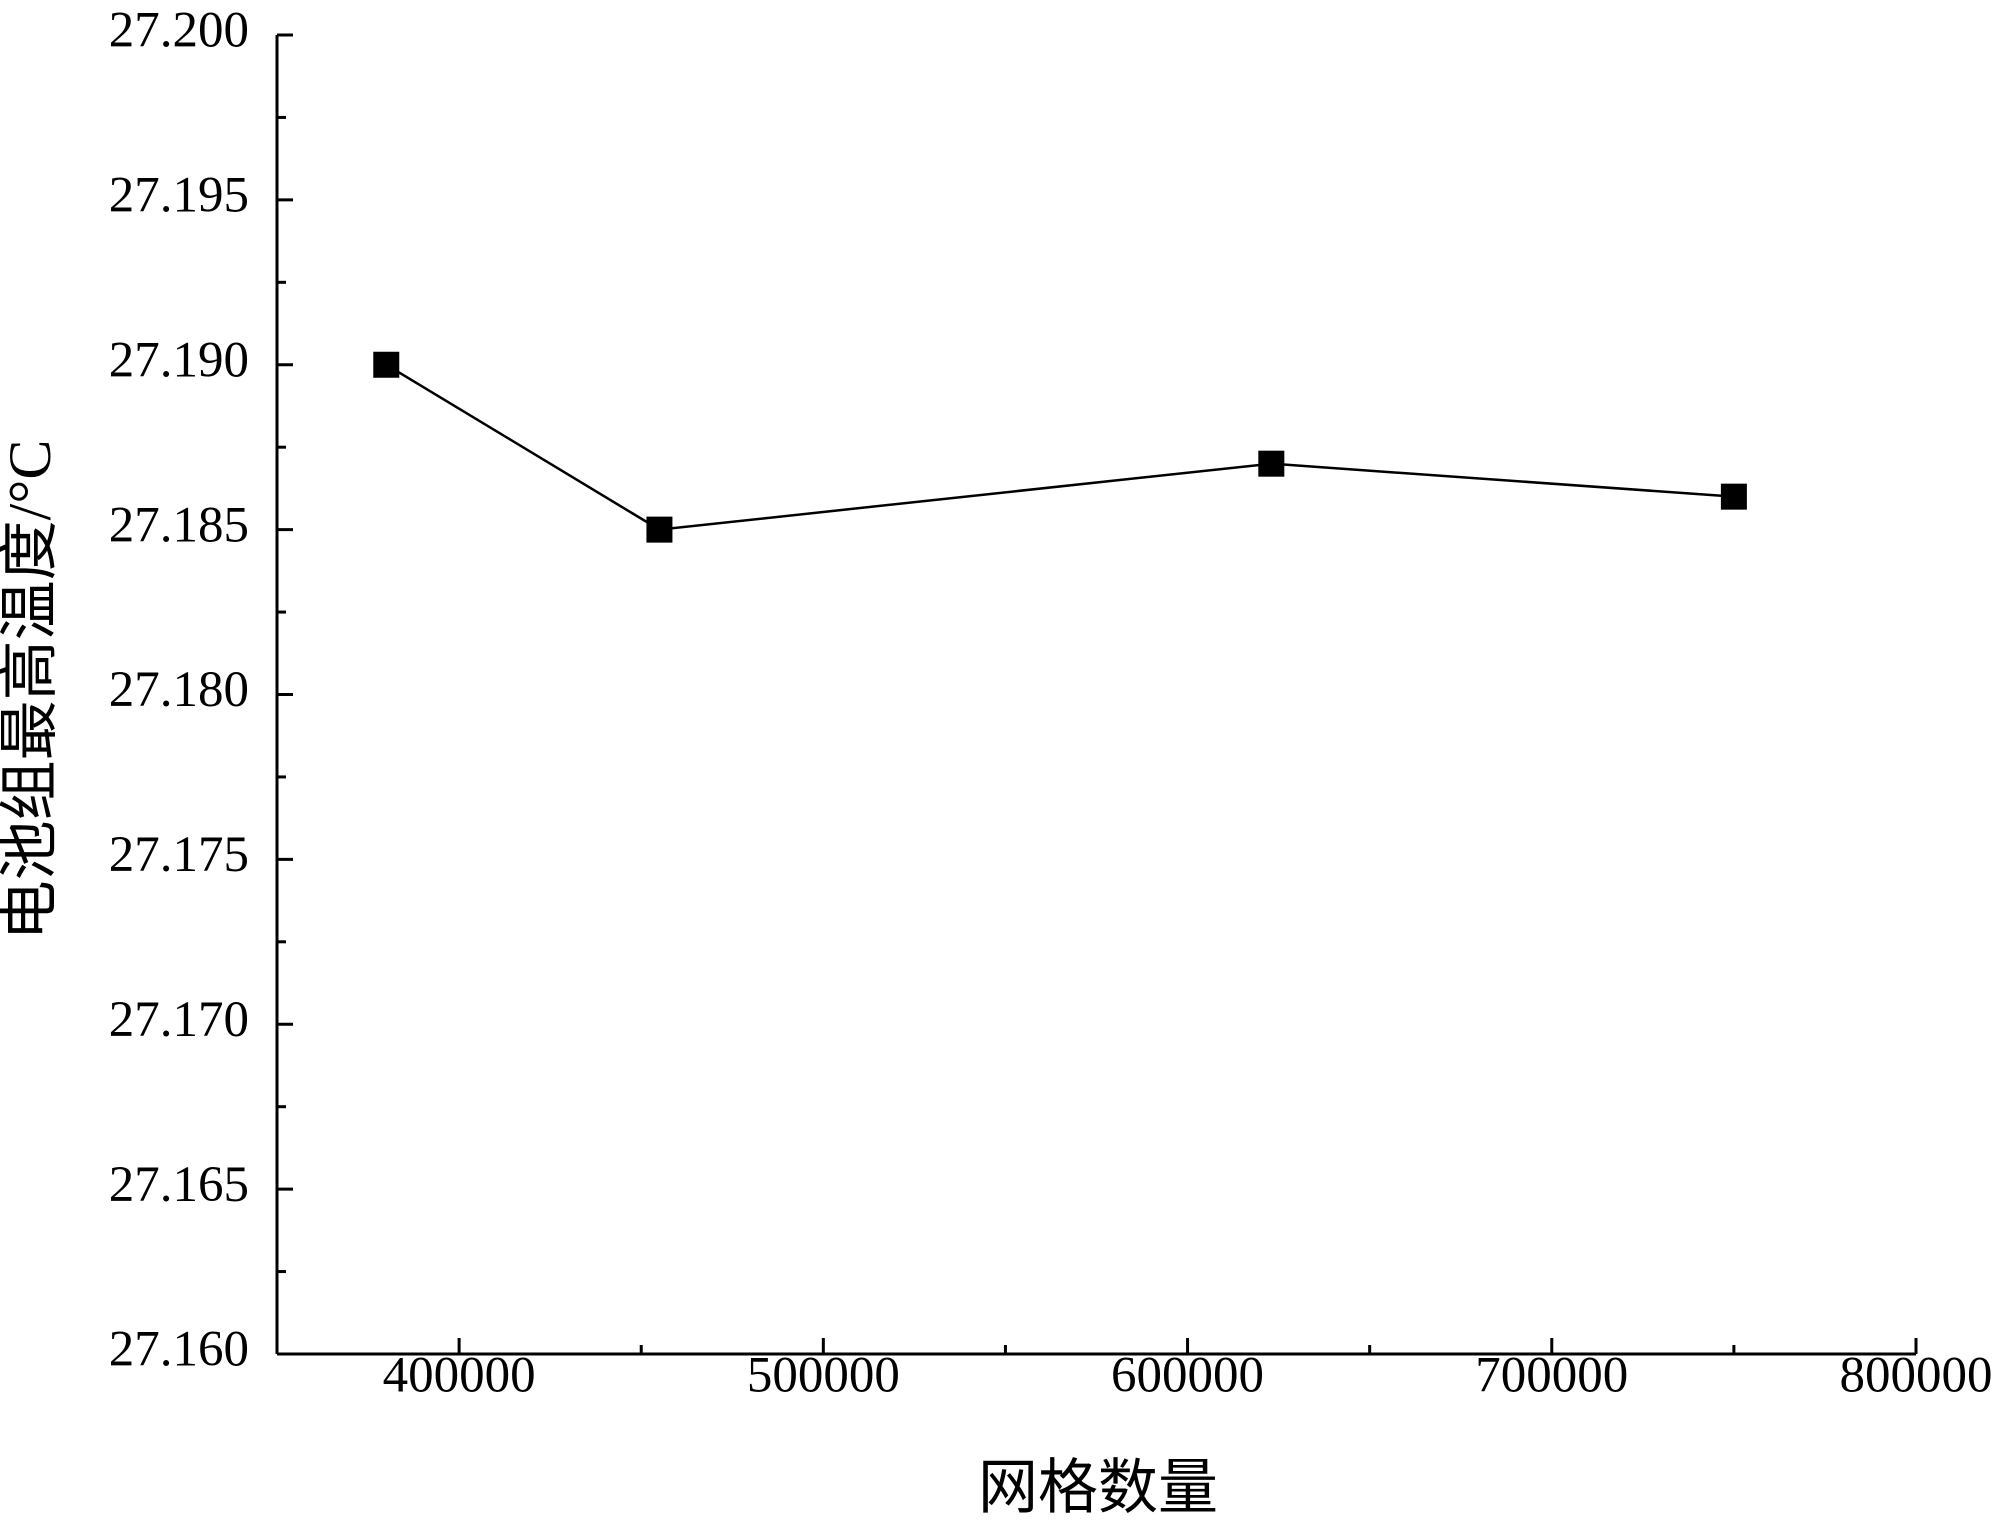 This screenshot has height=1530, width=2000. Describe the element at coordinates (459, 1376) in the screenshot. I see `x-tick-label: 400000` at that location.